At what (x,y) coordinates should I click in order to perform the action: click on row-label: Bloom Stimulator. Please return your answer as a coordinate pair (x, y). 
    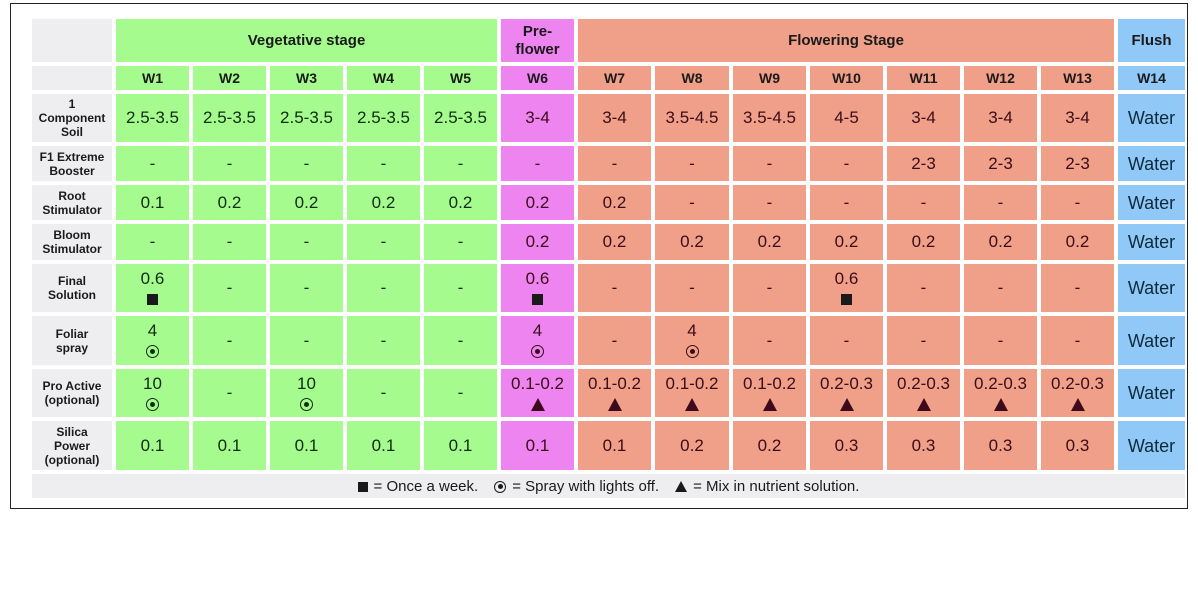
    Looking at the image, I should click on (72, 242).